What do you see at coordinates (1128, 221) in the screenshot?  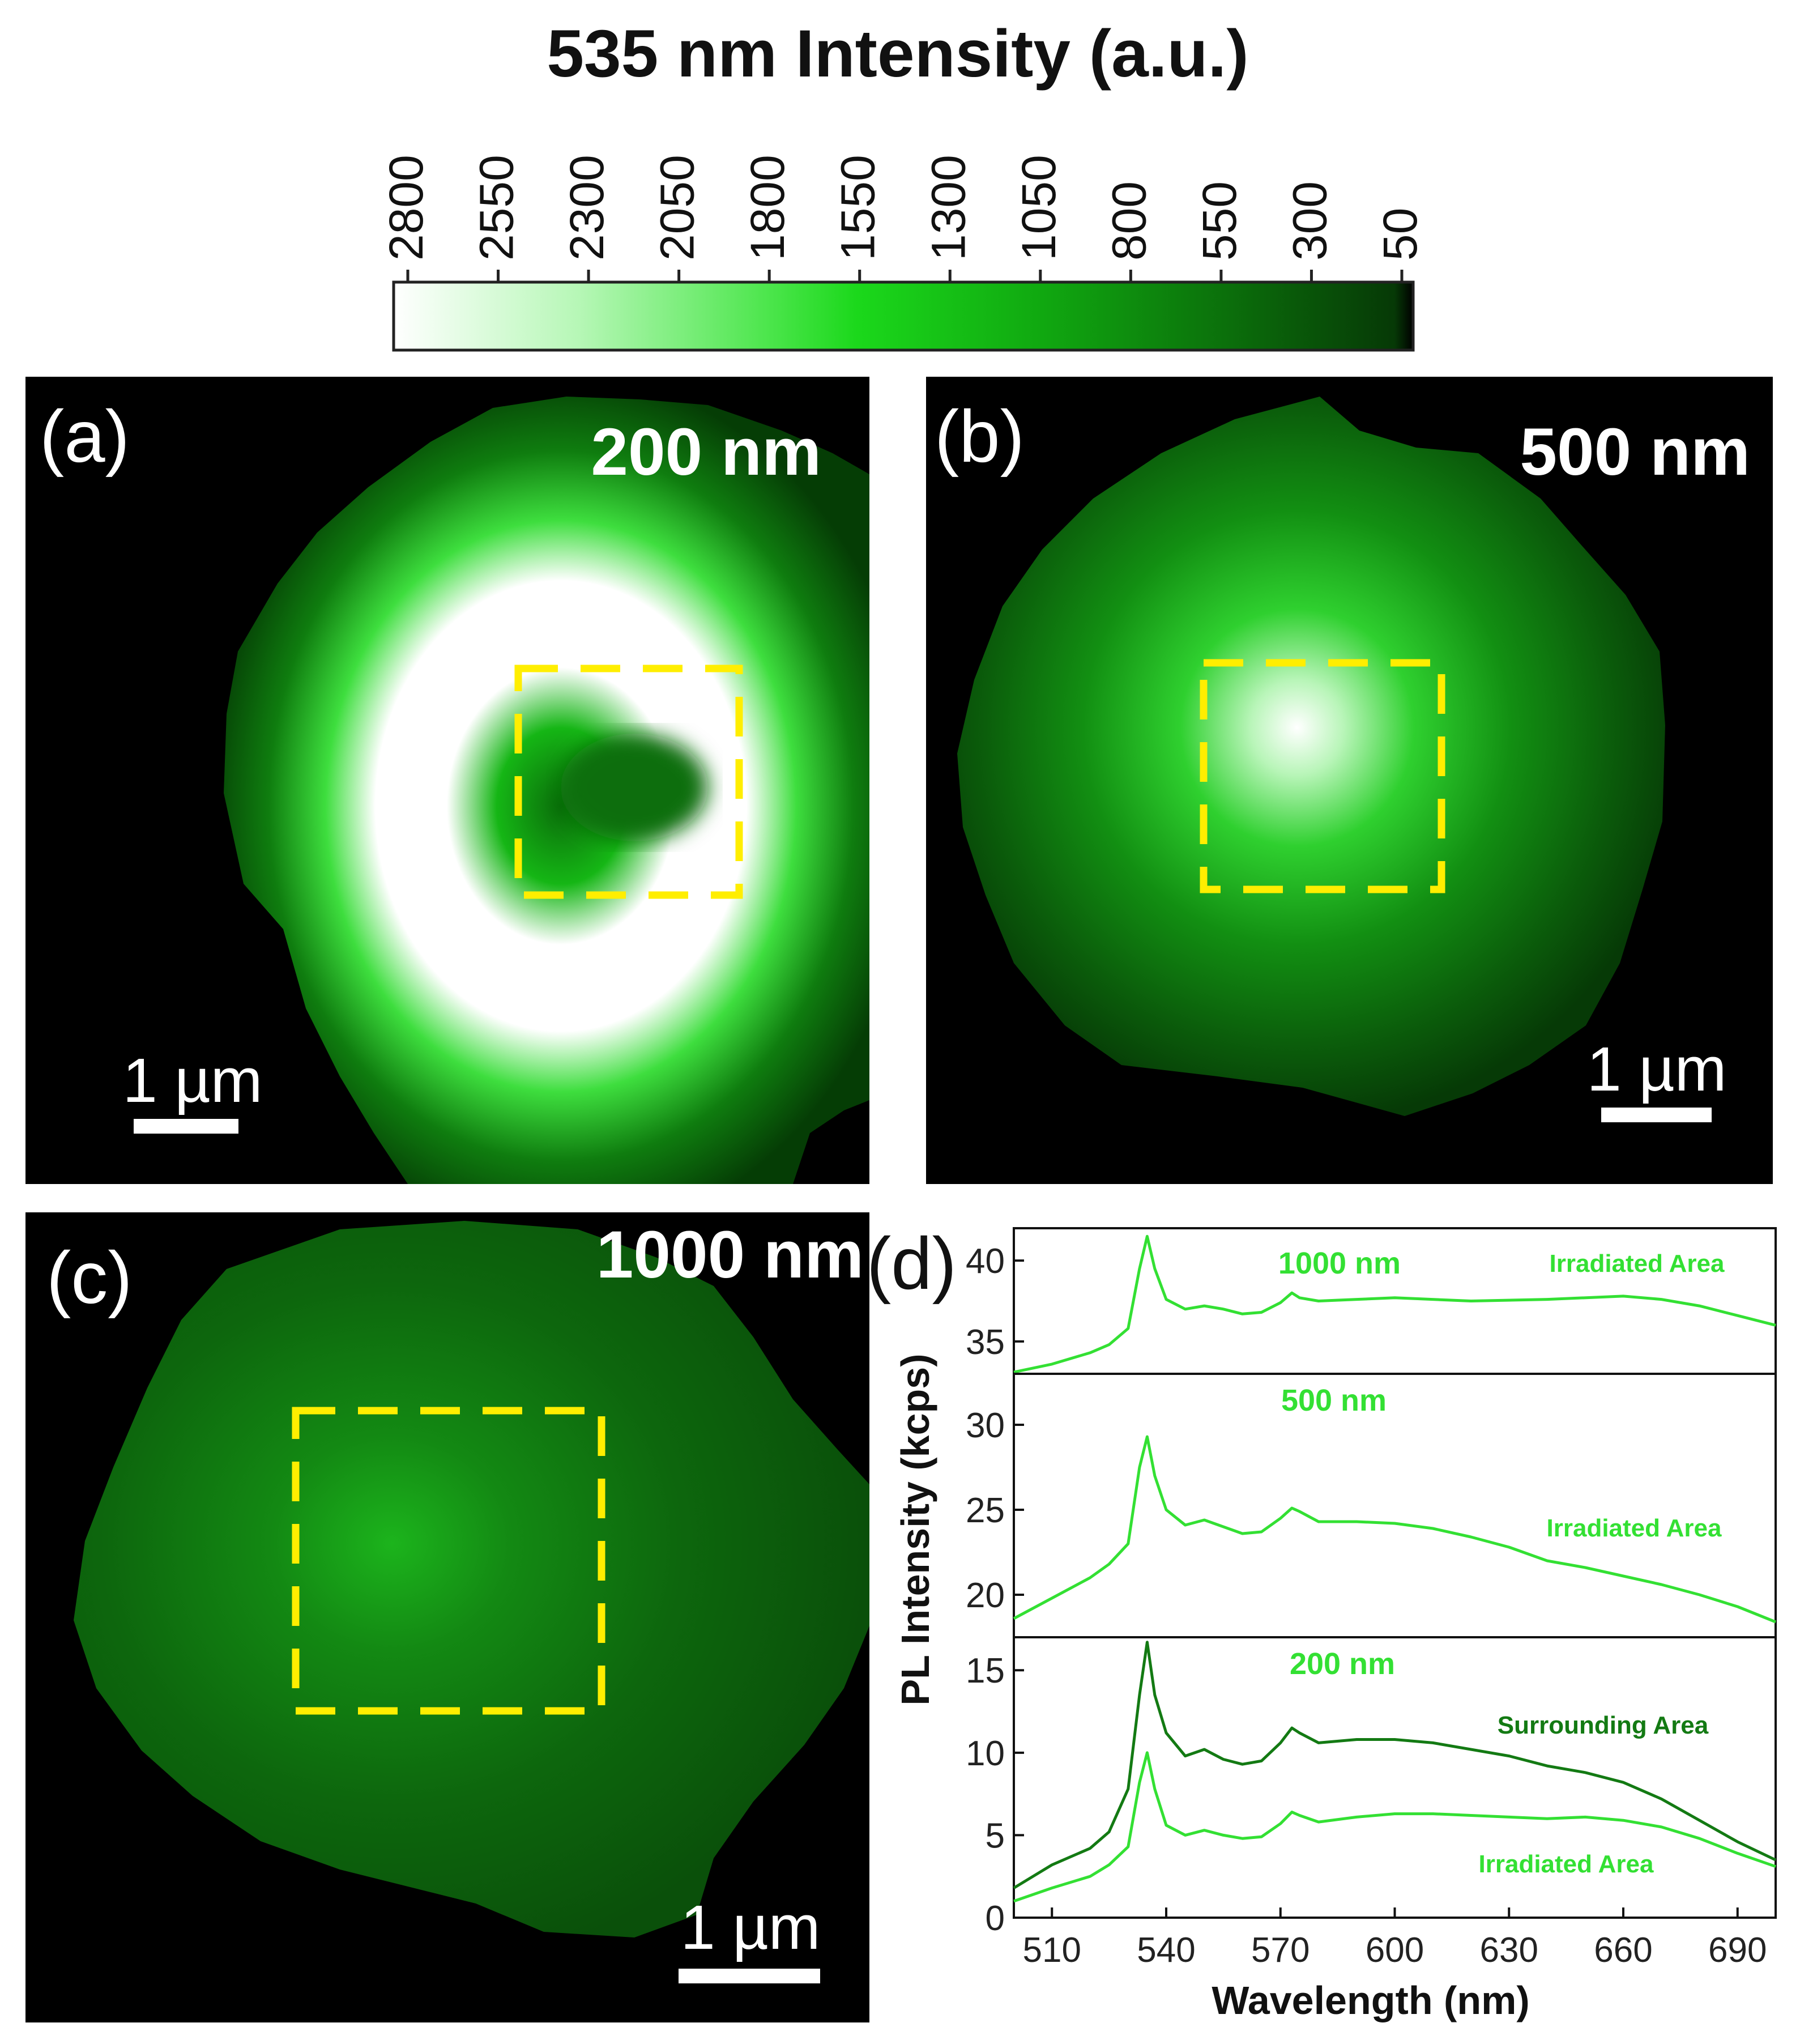 I see `colorbar-tick-label: 800` at bounding box center [1128, 221].